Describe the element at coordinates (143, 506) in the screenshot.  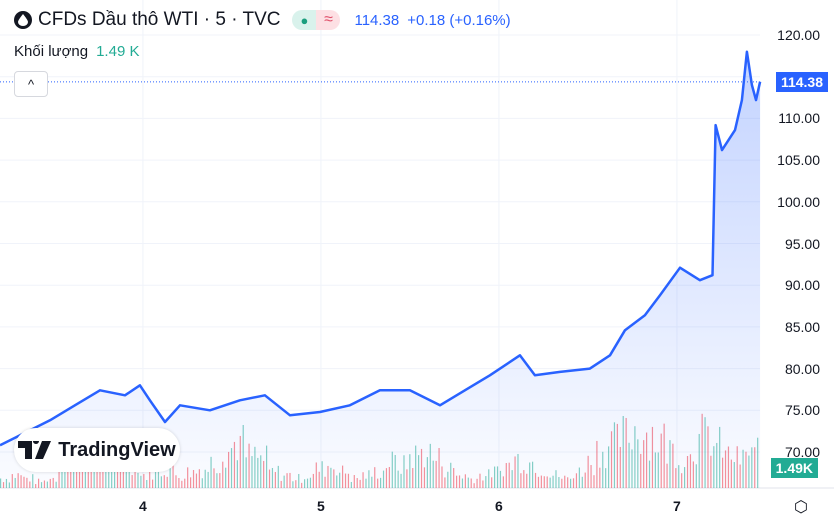
I see `x-axis-tick: 4` at that location.